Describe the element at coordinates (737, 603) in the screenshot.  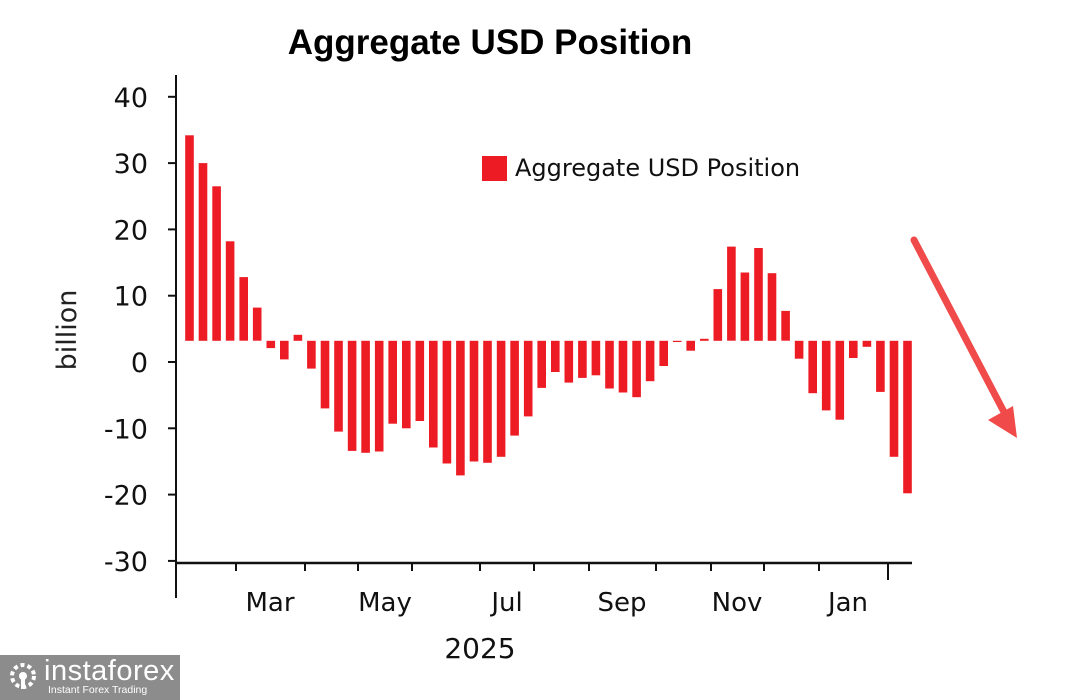
I see `x-tick-label: Nov` at that location.